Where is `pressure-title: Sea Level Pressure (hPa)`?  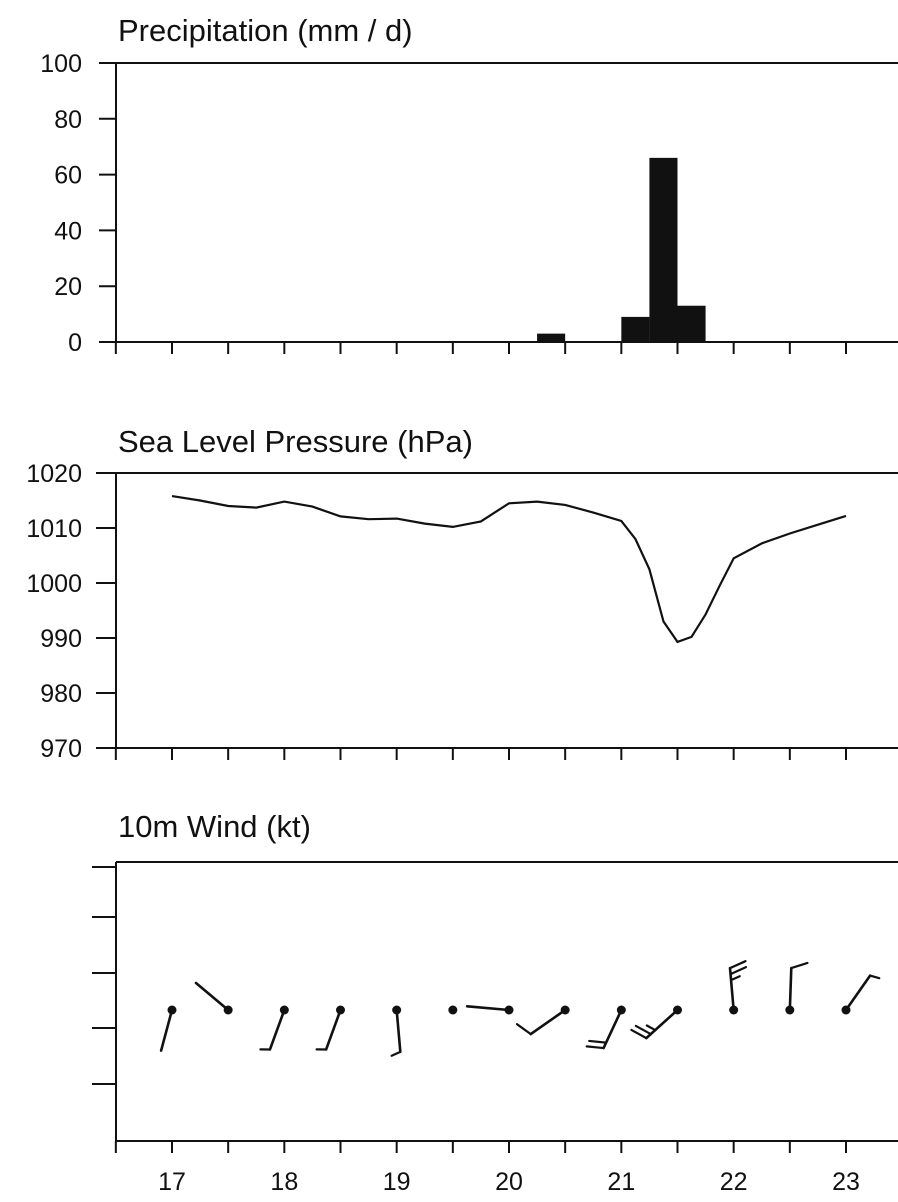
pressure-title: Sea Level Pressure (hPa) is located at coordinates (295, 441).